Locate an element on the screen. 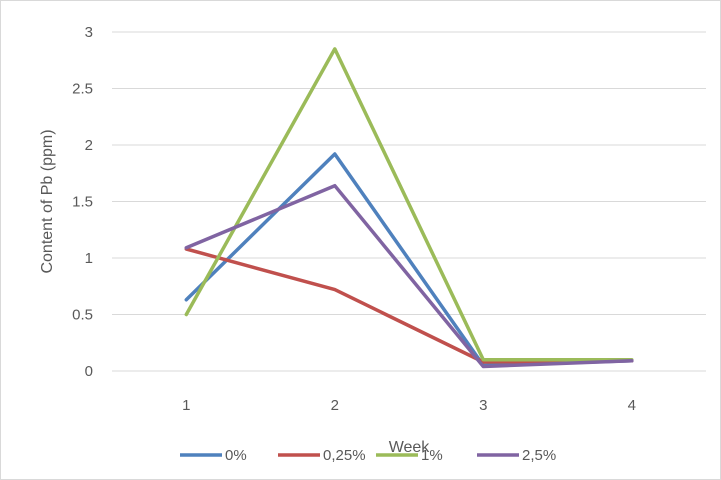  y-tick-label: 0 is located at coordinates (89, 371).